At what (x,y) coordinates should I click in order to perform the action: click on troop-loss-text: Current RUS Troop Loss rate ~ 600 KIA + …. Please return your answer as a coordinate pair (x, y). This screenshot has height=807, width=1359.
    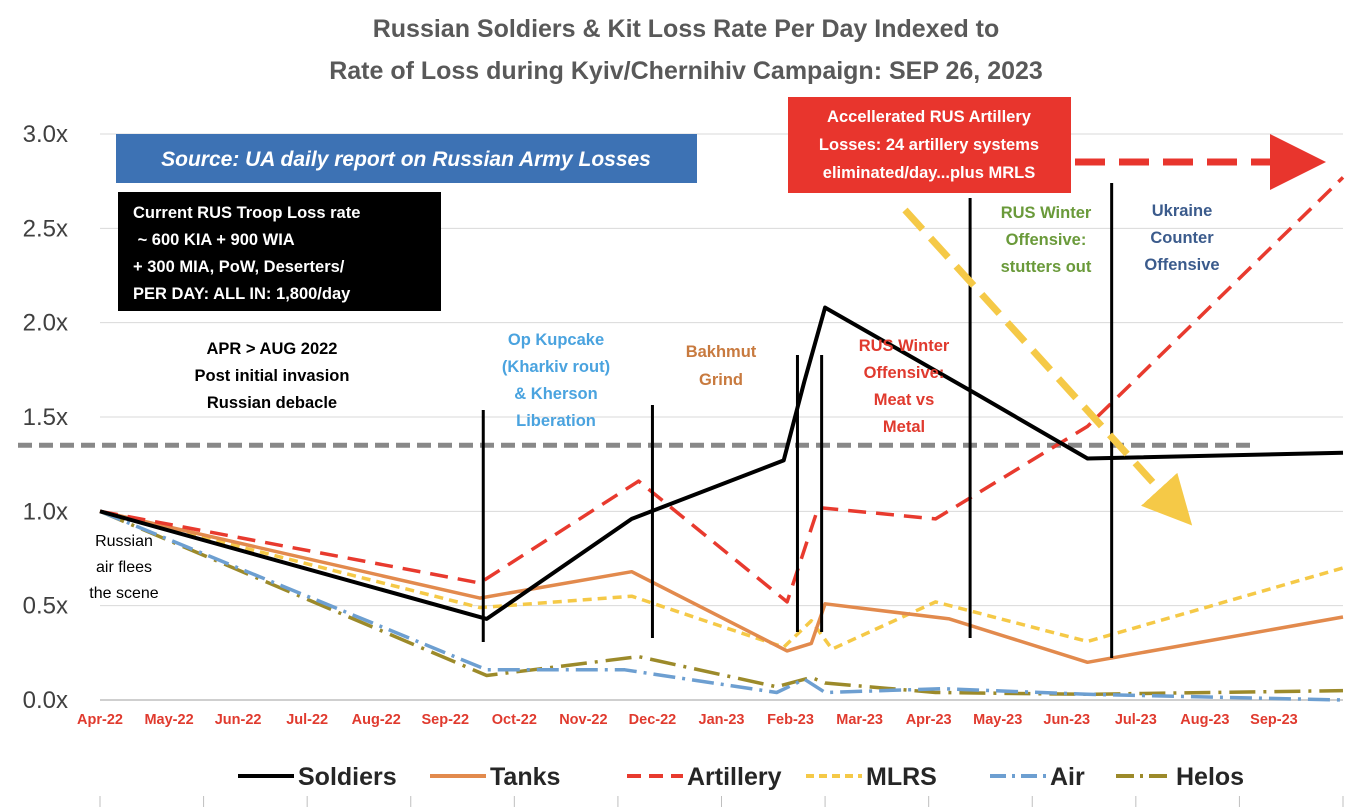
    Looking at the image, I should click on (246, 253).